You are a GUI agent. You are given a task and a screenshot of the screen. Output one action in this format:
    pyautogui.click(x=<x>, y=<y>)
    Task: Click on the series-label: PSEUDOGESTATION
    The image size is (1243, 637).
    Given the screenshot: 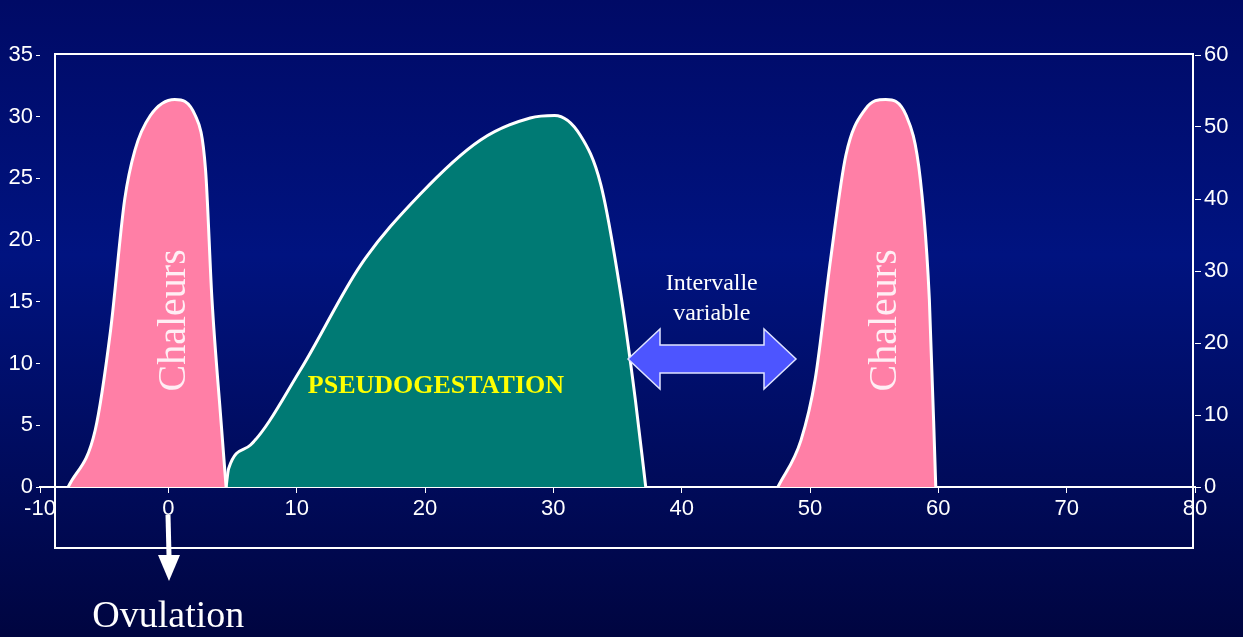 What is the action you would take?
    pyautogui.click(x=436, y=385)
    